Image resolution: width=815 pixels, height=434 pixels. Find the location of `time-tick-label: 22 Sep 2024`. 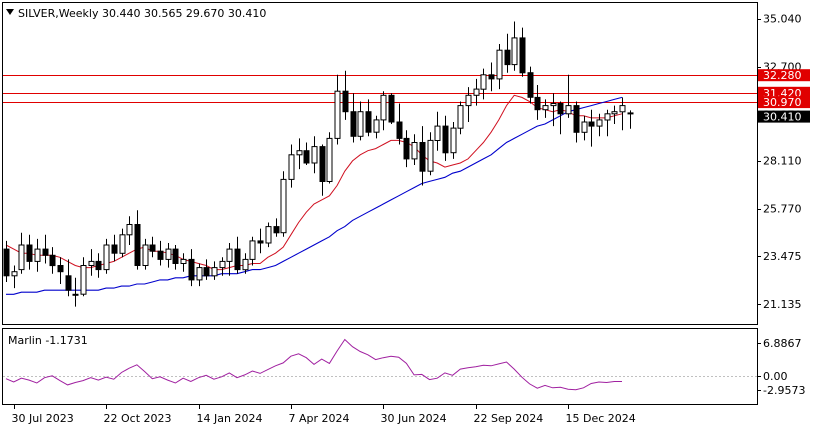

time-tick-label: 22 Sep 2024 is located at coordinates (509, 418).